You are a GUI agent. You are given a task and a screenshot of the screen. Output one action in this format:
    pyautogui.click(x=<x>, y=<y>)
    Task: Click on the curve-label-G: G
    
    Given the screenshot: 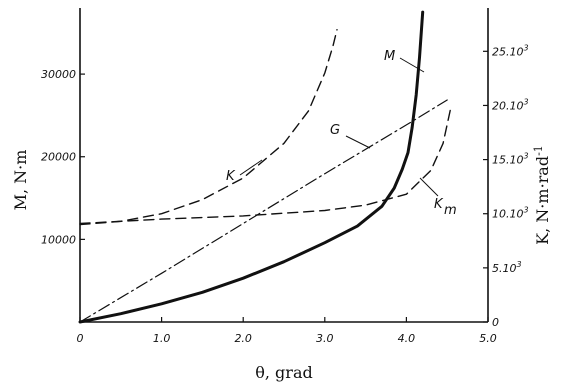 What is the action you would take?
    pyautogui.click(x=335, y=130)
    